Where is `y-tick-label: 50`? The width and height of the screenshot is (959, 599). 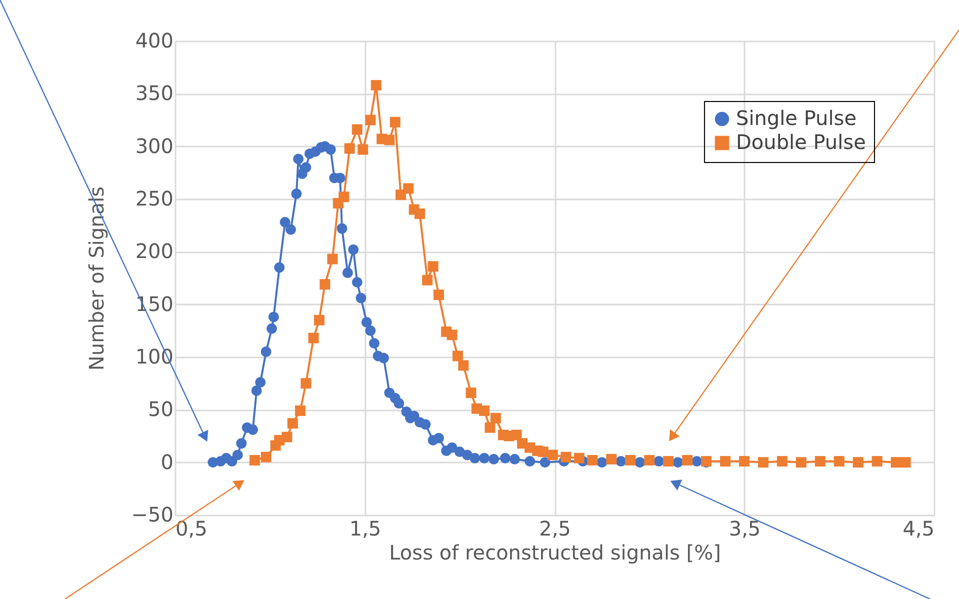 y-tick-label: 50 is located at coordinates (161, 409).